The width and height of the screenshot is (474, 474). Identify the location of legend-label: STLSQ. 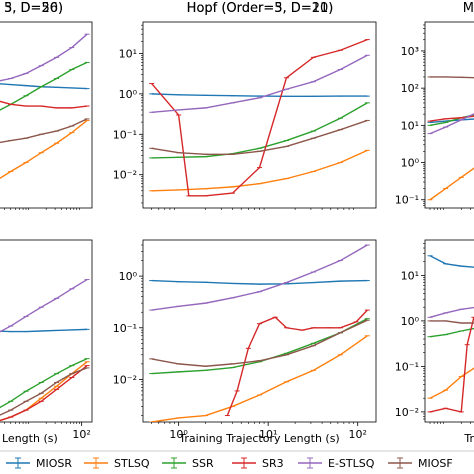
(132, 463).